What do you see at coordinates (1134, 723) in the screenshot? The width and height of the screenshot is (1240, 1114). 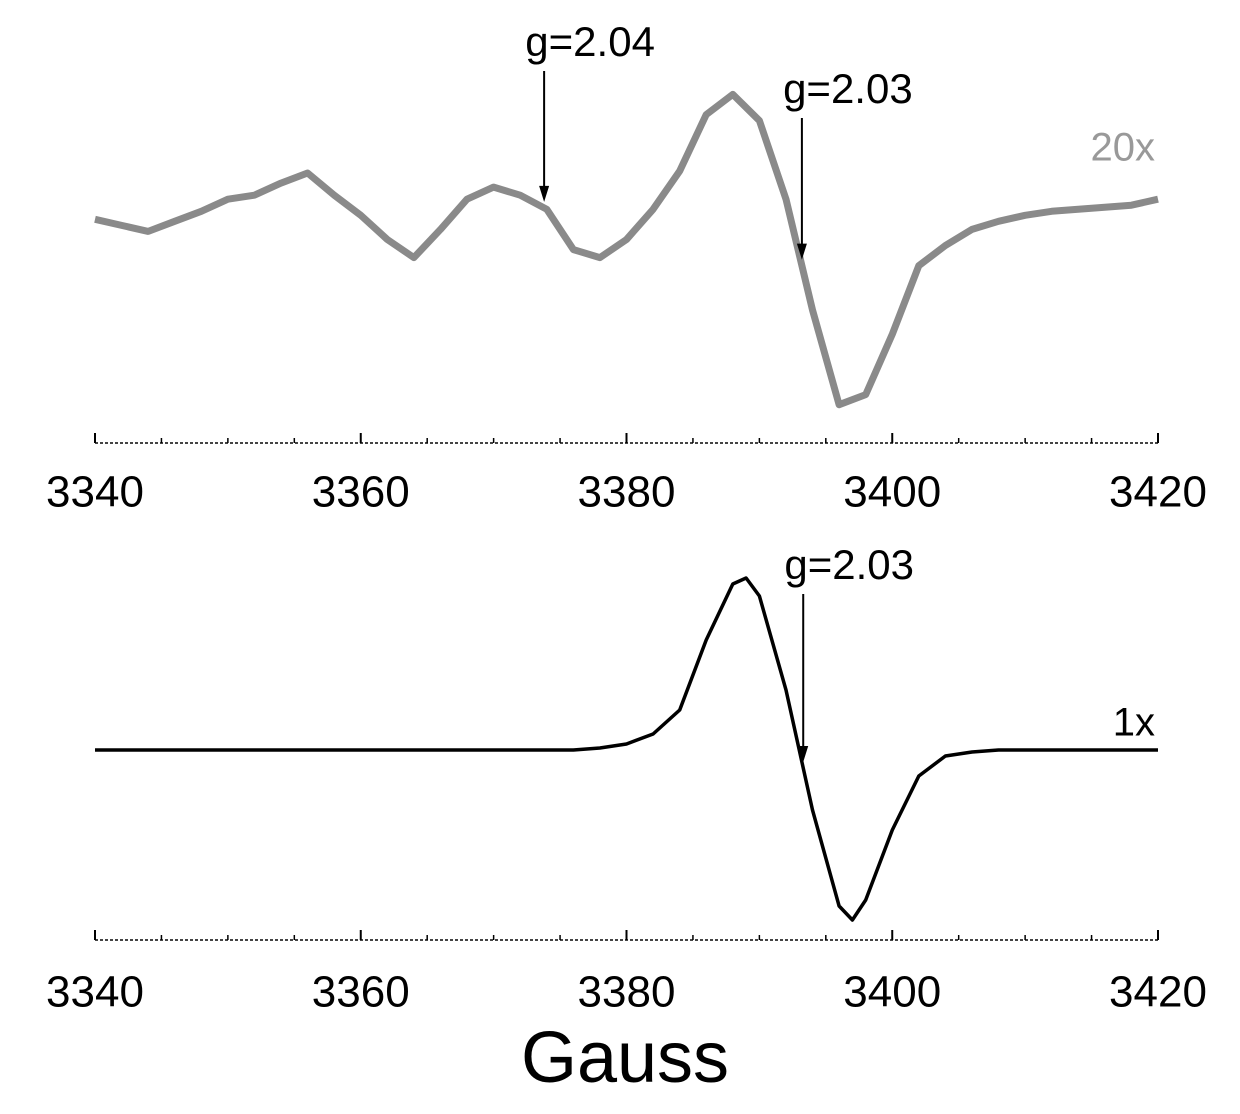 I see `scale-label: 1x` at bounding box center [1134, 723].